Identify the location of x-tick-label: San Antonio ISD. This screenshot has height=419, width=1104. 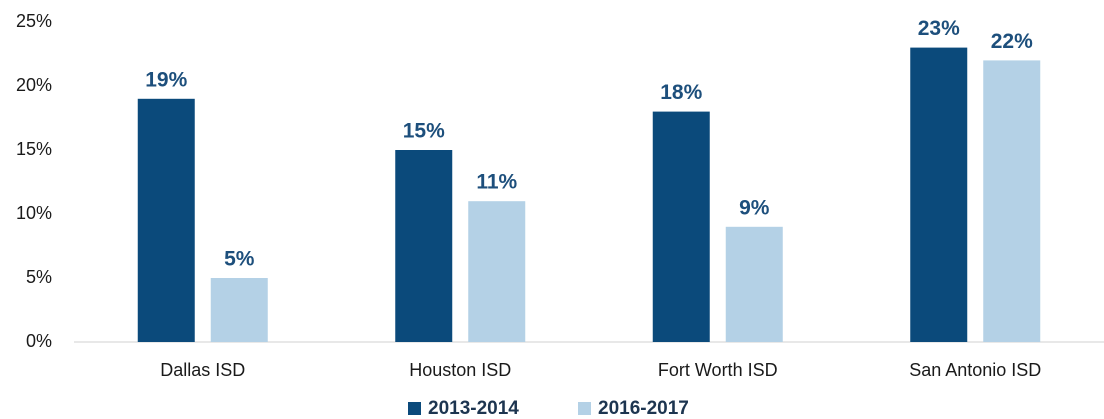
(975, 370).